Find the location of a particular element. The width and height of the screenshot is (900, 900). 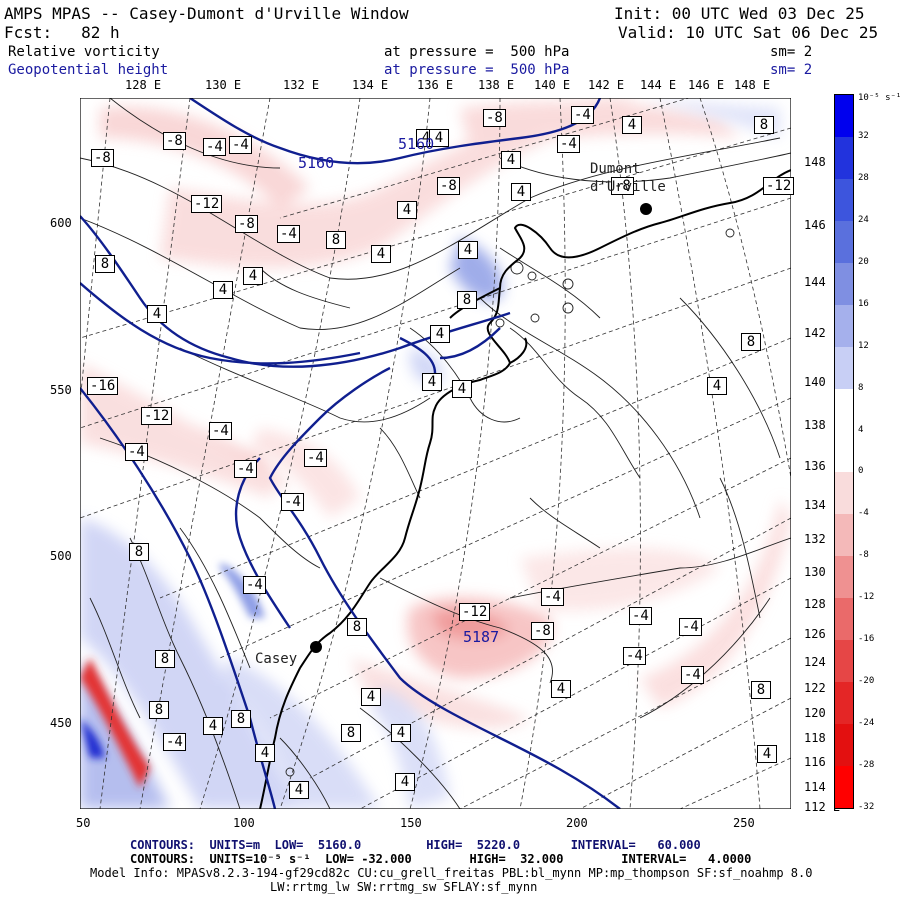

field1-smoothing: sm= 2 is located at coordinates (791, 52).